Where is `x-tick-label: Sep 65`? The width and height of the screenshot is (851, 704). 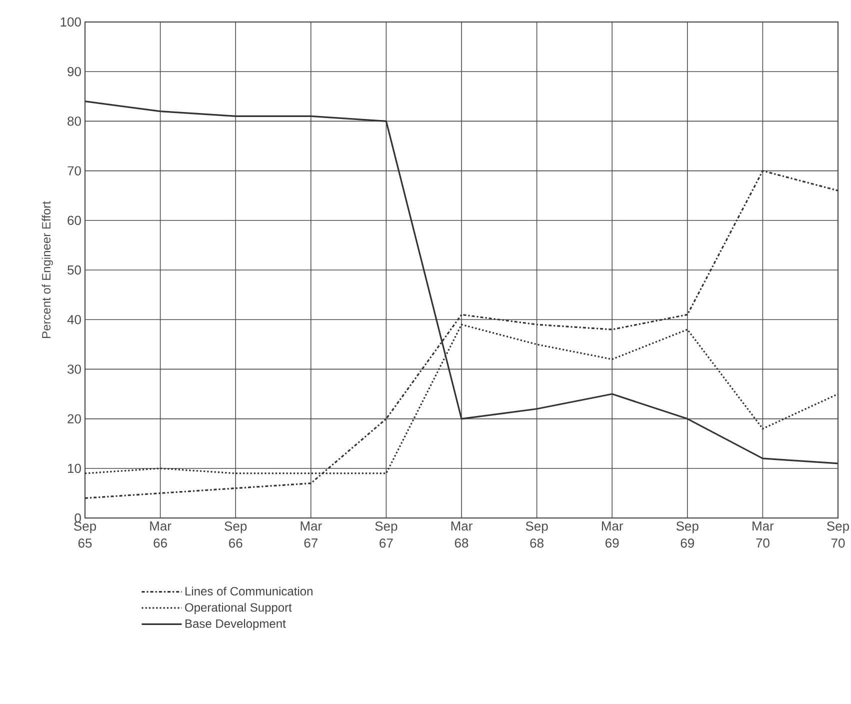 x-tick-label: Sep 65 is located at coordinates (85, 535).